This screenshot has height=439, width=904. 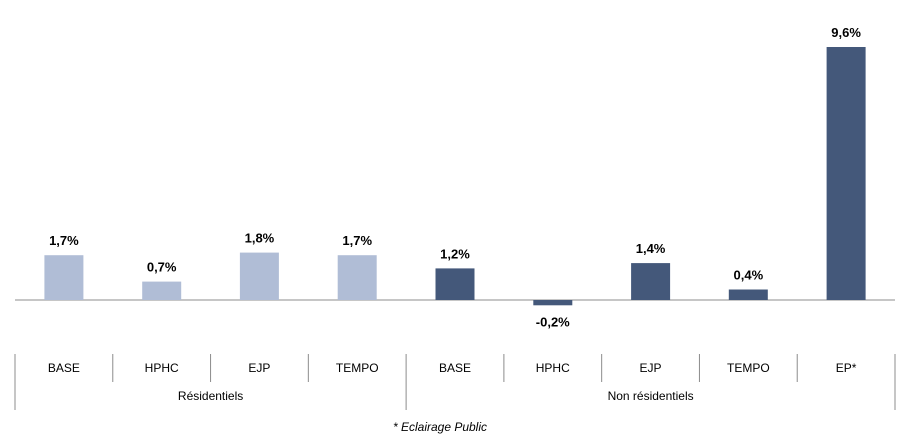 I want to click on data-label: 1,8%, so click(x=260, y=238).